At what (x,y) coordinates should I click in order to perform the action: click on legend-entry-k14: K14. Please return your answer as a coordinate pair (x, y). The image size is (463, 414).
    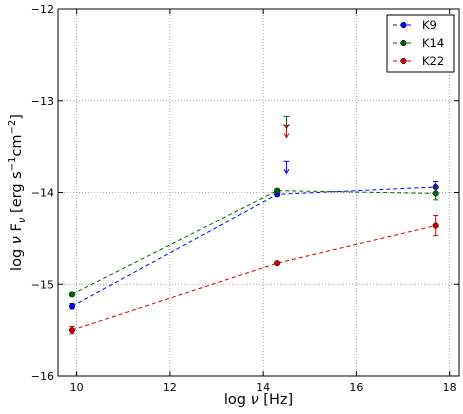
    Looking at the image, I should click on (418, 43).